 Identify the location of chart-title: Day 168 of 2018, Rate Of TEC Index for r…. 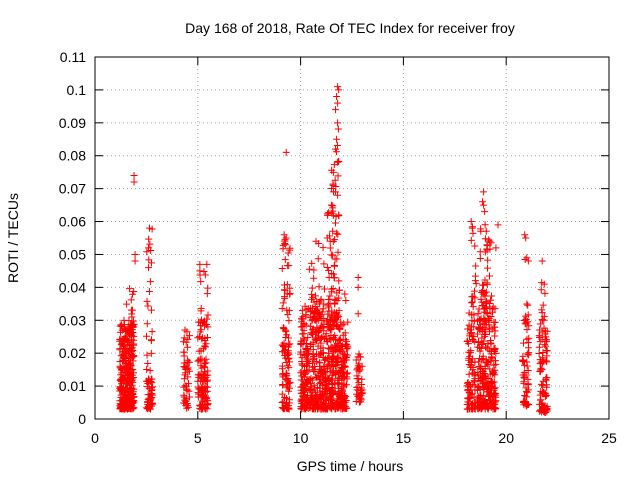
(350, 28).